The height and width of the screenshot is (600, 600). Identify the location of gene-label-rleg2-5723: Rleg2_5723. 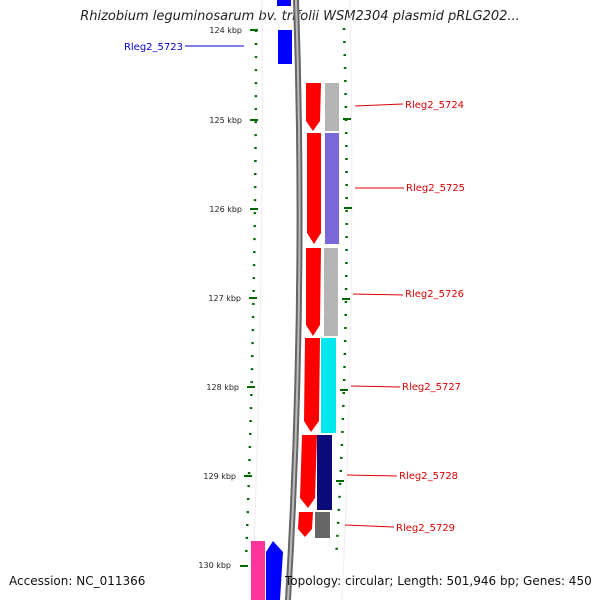
(153, 47).